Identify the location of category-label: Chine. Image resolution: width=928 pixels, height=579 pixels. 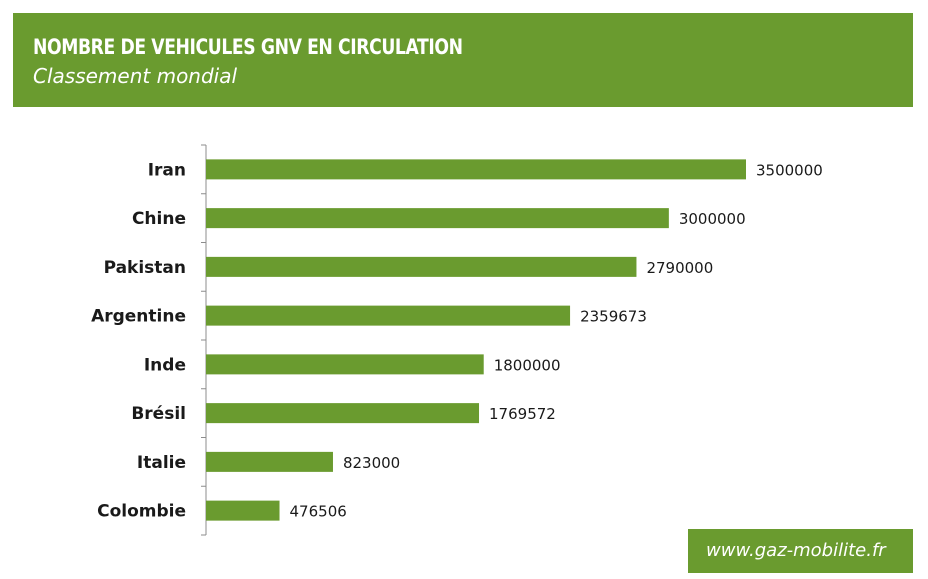
(159, 219).